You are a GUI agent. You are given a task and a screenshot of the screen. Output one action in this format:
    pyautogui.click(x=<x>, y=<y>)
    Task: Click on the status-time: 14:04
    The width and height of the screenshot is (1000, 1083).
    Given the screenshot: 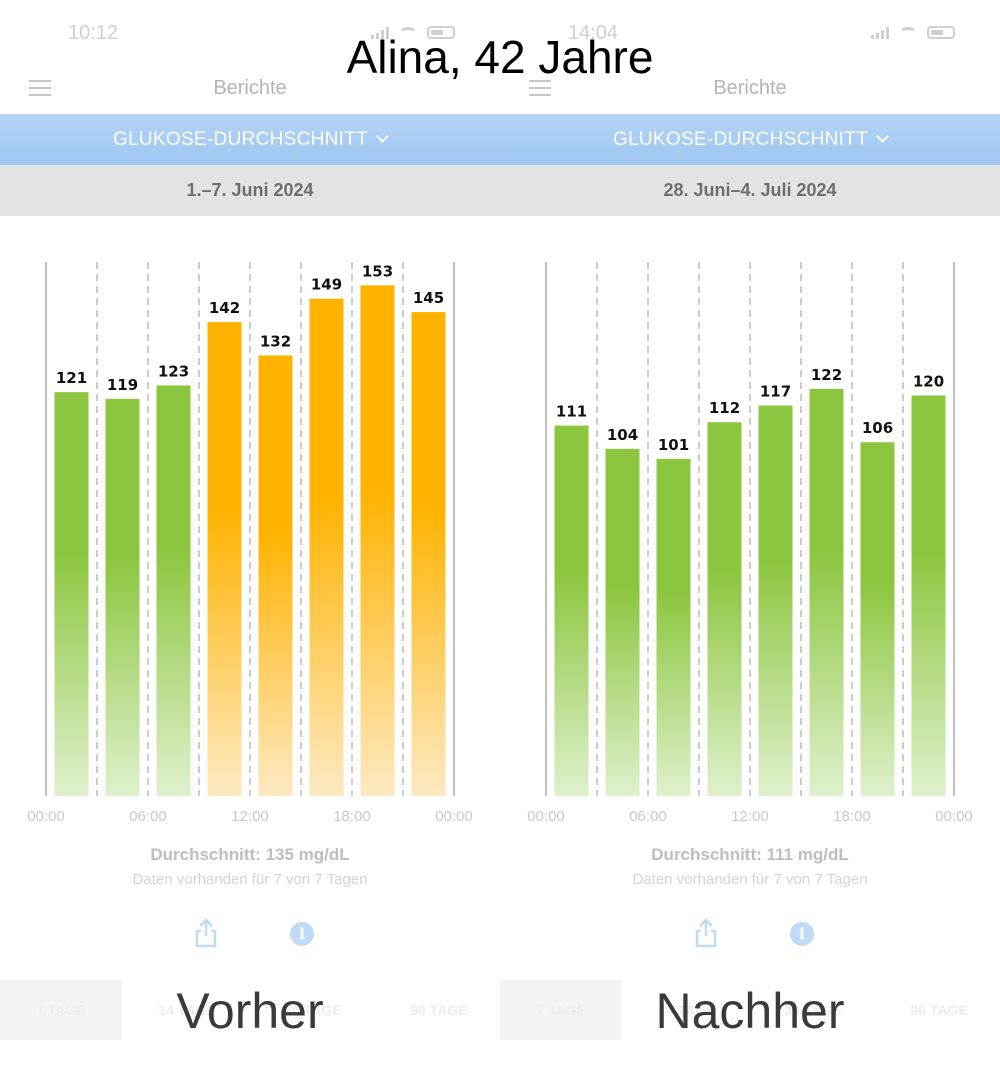 What is the action you would take?
    pyautogui.click(x=593, y=33)
    